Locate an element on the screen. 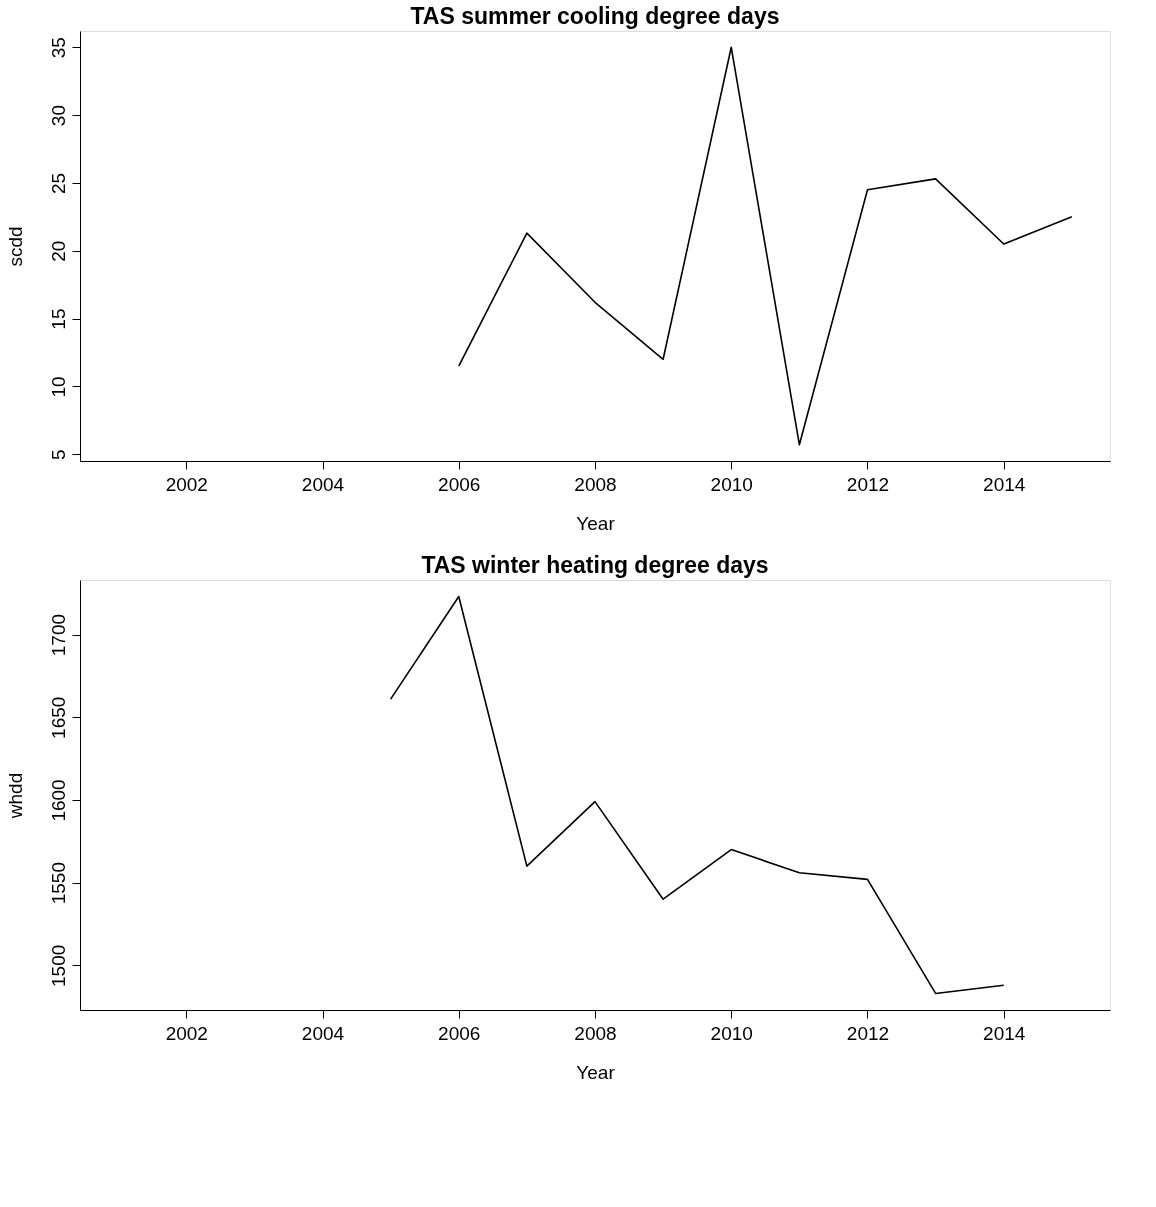 Image resolution: width=1156 pixels, height=1207 pixels. y-tick-label: 1650 is located at coordinates (58, 717).